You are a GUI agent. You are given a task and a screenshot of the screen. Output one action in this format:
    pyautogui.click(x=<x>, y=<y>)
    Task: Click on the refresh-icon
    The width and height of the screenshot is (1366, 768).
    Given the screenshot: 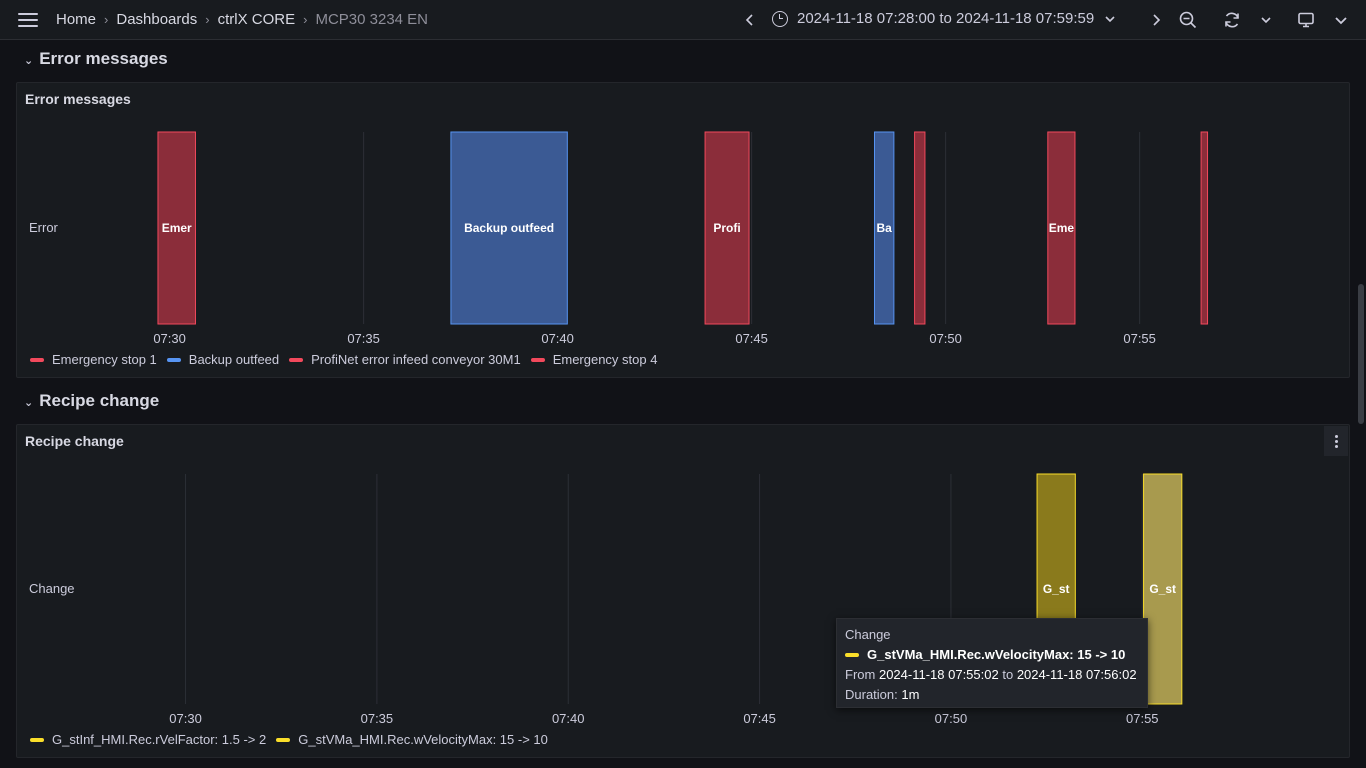 What is the action you would take?
    pyautogui.click(x=1232, y=20)
    